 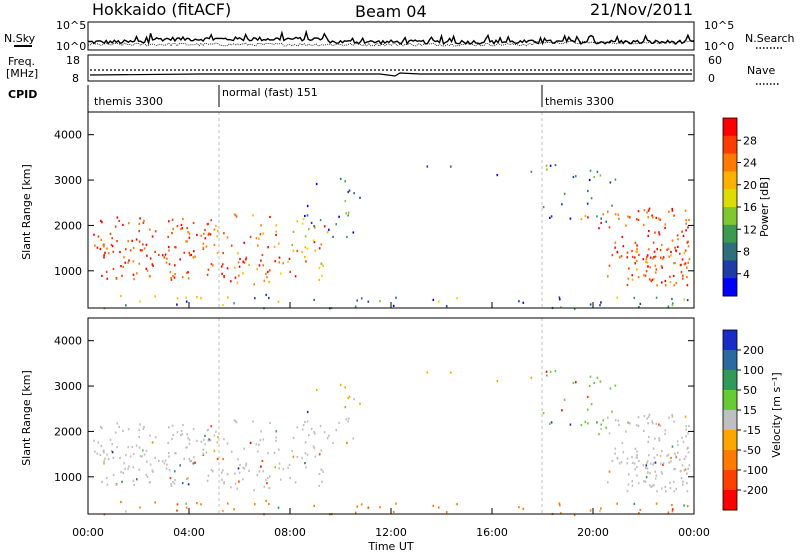 I want to click on x-tick-label: 04:00, so click(x=189, y=532).